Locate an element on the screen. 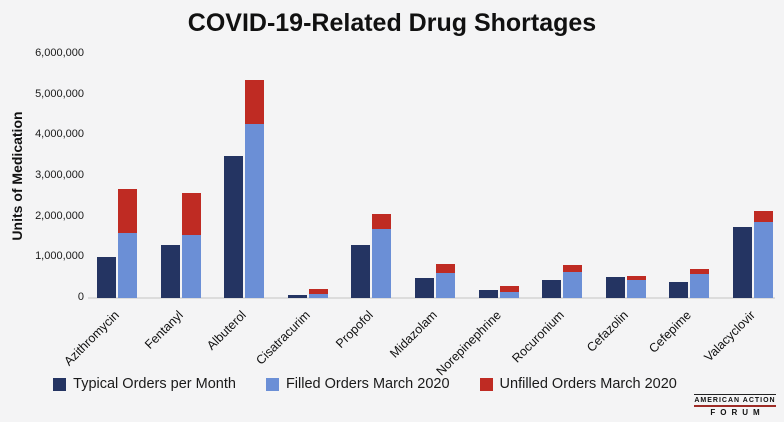 This screenshot has width=784, height=422. legend-item-unfilled-orders: Unfilled Orders March 2020 is located at coordinates (578, 384).